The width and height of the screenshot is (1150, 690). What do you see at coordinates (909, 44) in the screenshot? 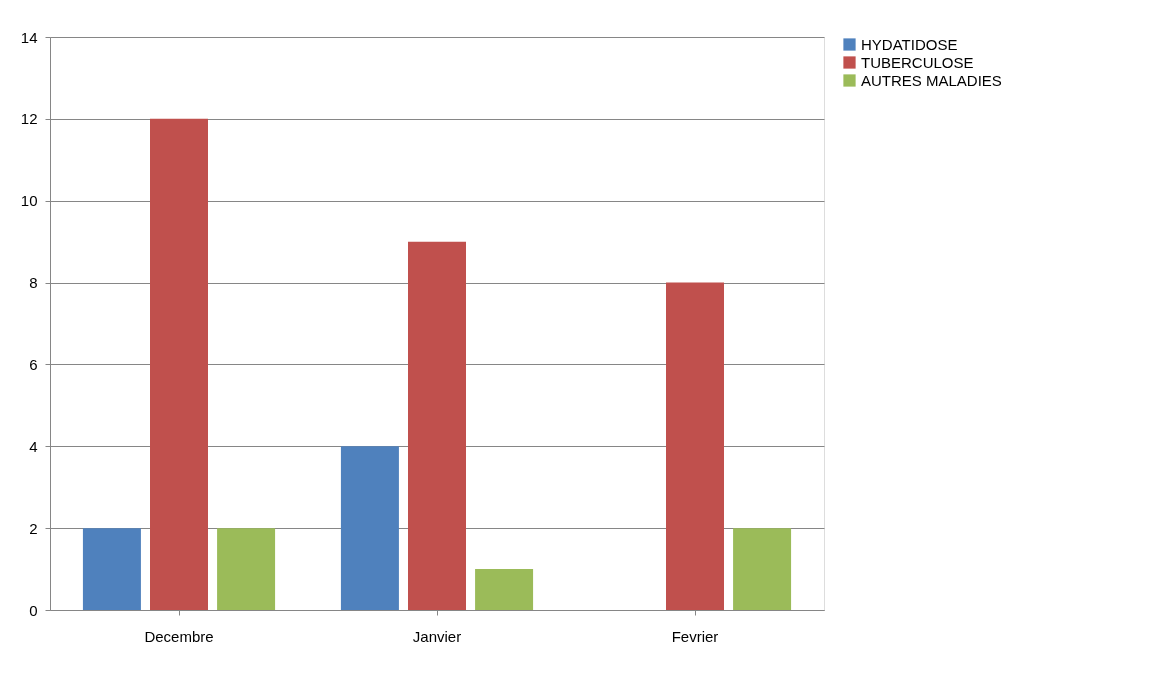
I see `legend-label: HYDATIDOSE` at bounding box center [909, 44].